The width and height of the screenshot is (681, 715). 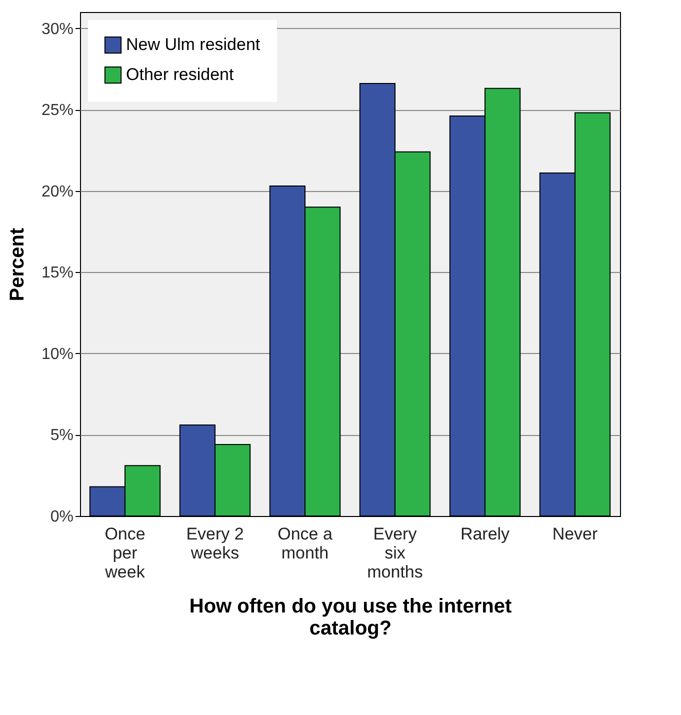 What do you see at coordinates (305, 543) in the screenshot?
I see `x-tick-label: Once a month` at bounding box center [305, 543].